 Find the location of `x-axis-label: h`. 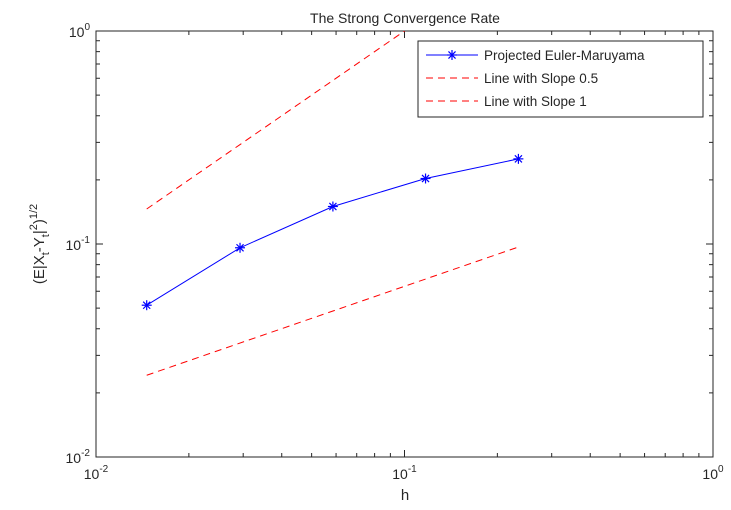

x-axis-label: h is located at coordinates (405, 495).